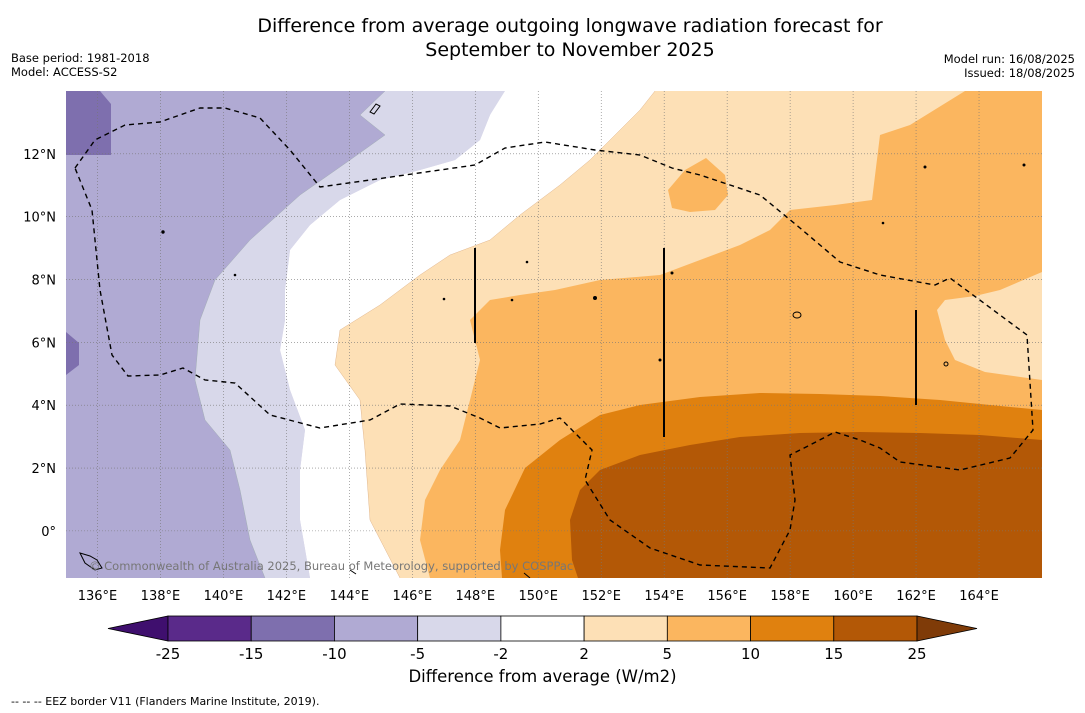 The height and width of the screenshot is (713, 1085). Describe the element at coordinates (375, 109) in the screenshot. I see `island-guam` at that location.